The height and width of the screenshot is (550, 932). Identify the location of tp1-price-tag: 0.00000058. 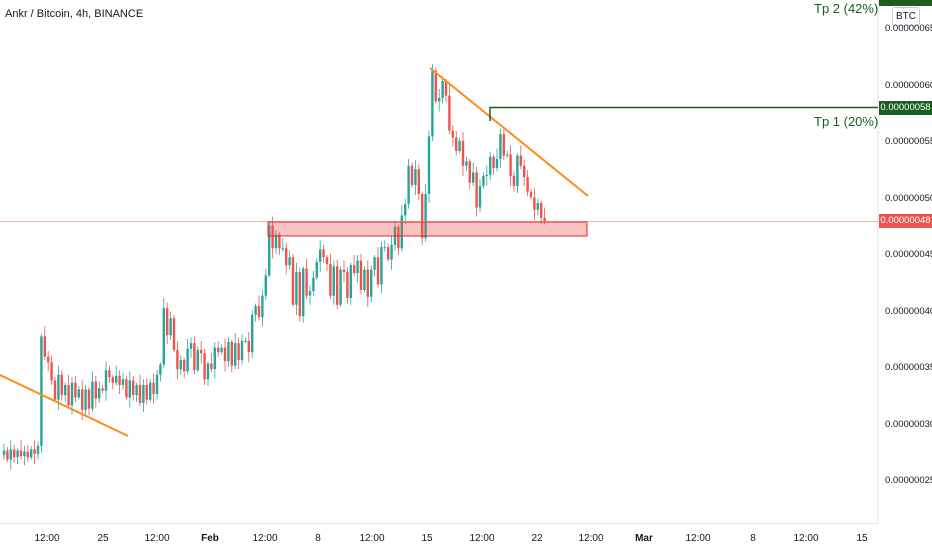
(905, 108).